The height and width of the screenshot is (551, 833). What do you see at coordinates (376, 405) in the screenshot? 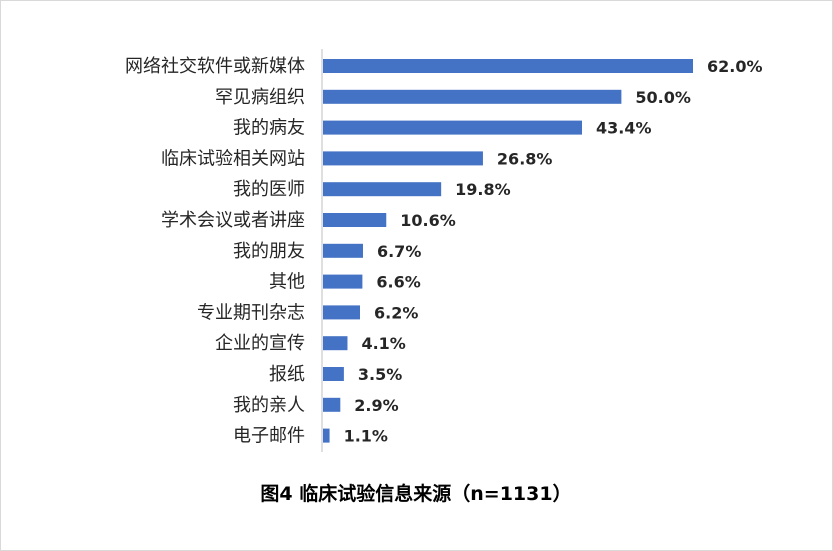
I see `value-label: 2.9%` at bounding box center [376, 405].